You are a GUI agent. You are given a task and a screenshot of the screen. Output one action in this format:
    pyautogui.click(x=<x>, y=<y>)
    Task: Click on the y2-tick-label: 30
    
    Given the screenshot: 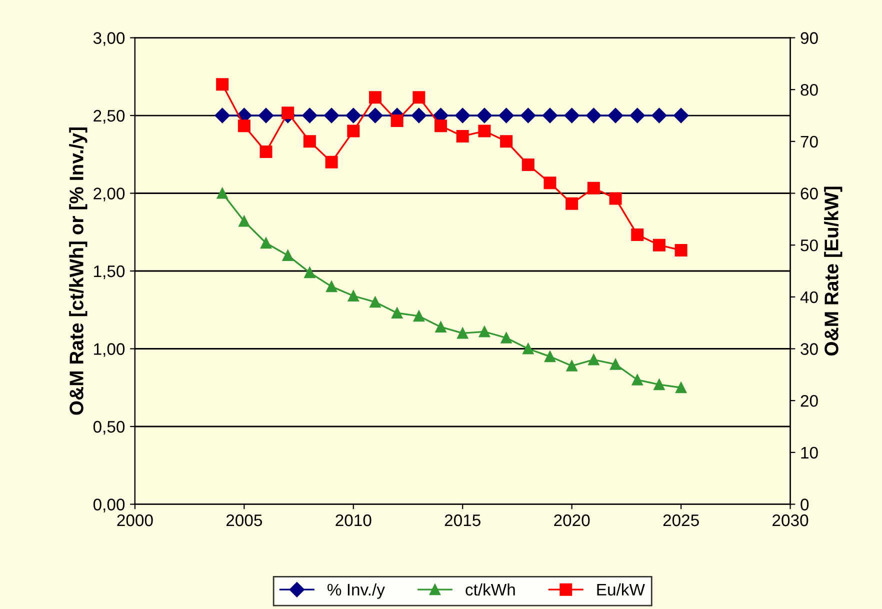 What is the action you would take?
    pyautogui.click(x=809, y=349)
    